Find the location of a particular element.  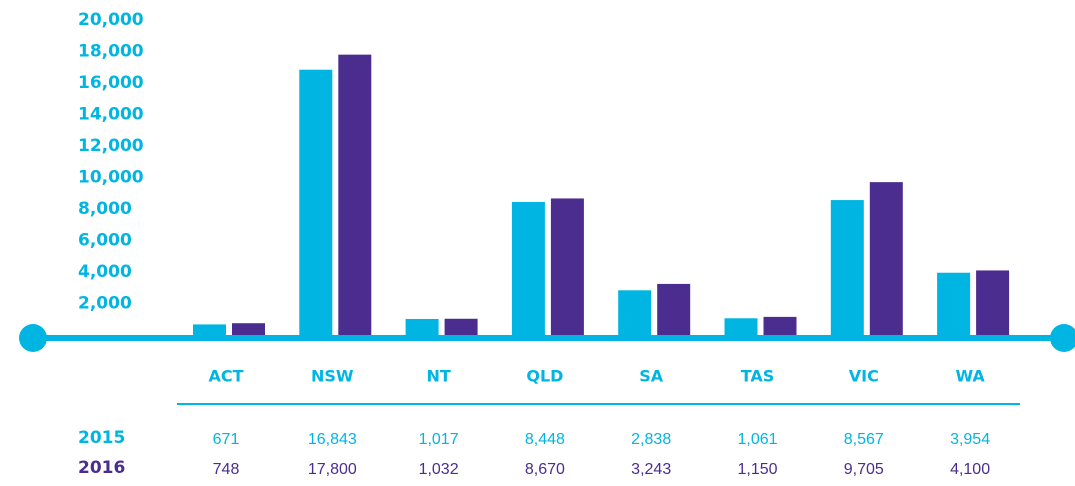

table-value: 4,100 is located at coordinates (970, 469).